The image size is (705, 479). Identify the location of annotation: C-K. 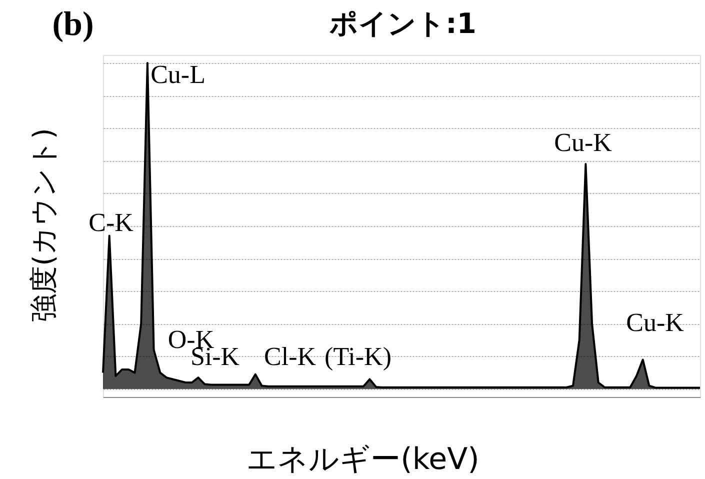
(111, 222).